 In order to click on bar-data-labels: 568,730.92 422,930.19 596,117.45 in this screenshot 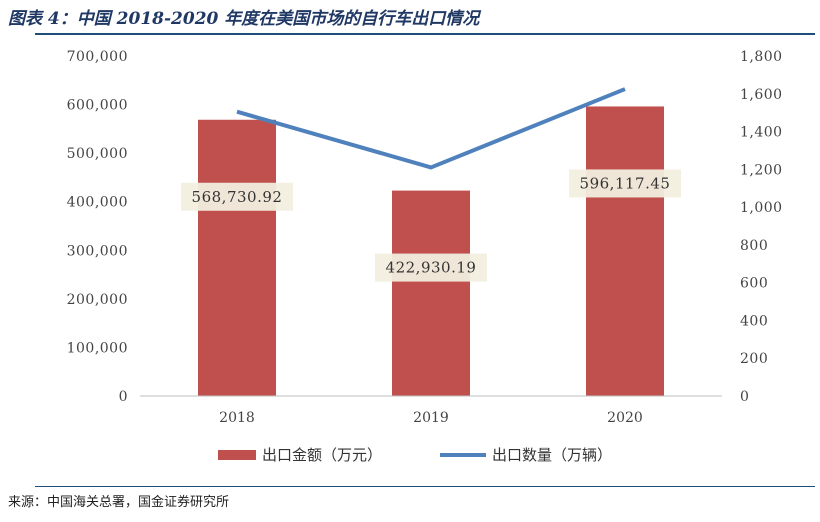, I will do `click(431, 225)`.